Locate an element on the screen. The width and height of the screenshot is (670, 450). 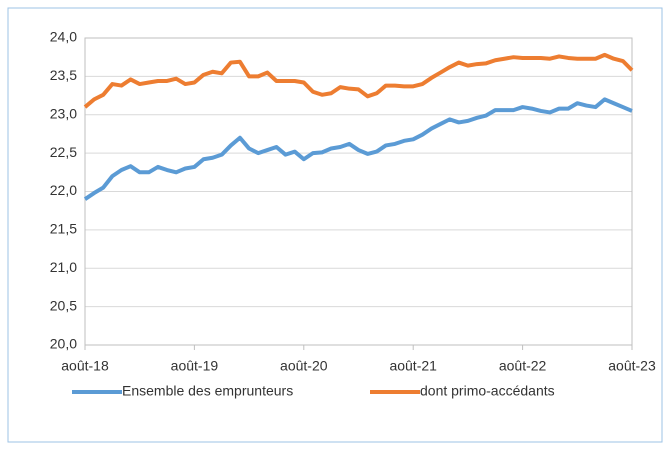
y-tick-label: 22,5 is located at coordinates (63, 152).